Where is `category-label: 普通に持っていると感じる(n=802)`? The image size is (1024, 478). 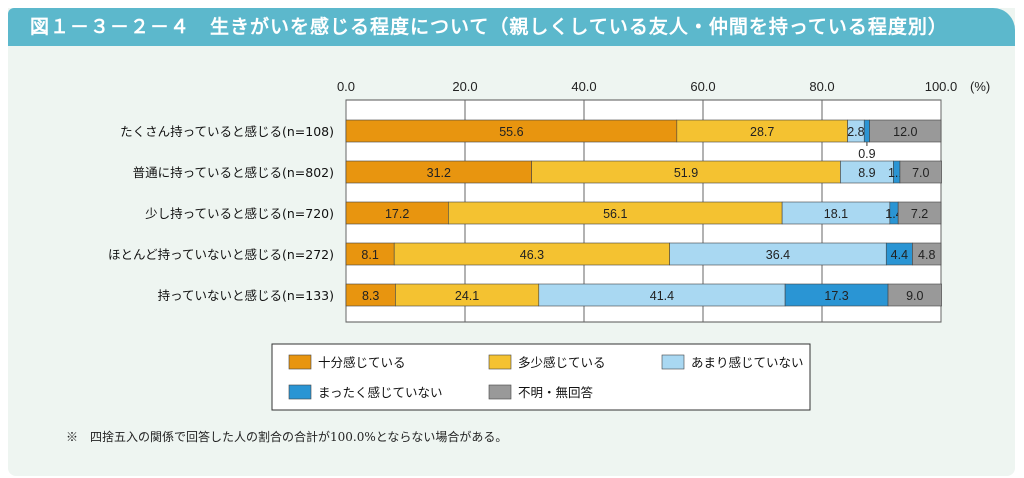
category-label: 普通に持っていると感じる(n=802) is located at coordinates (233, 172).